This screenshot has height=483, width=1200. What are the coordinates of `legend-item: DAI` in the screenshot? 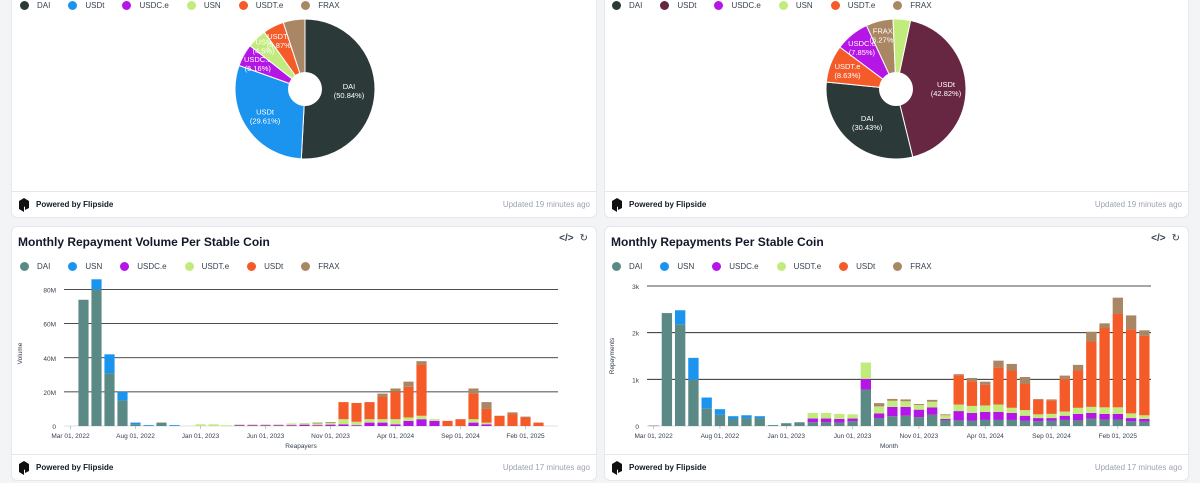 It's located at (627, 266).